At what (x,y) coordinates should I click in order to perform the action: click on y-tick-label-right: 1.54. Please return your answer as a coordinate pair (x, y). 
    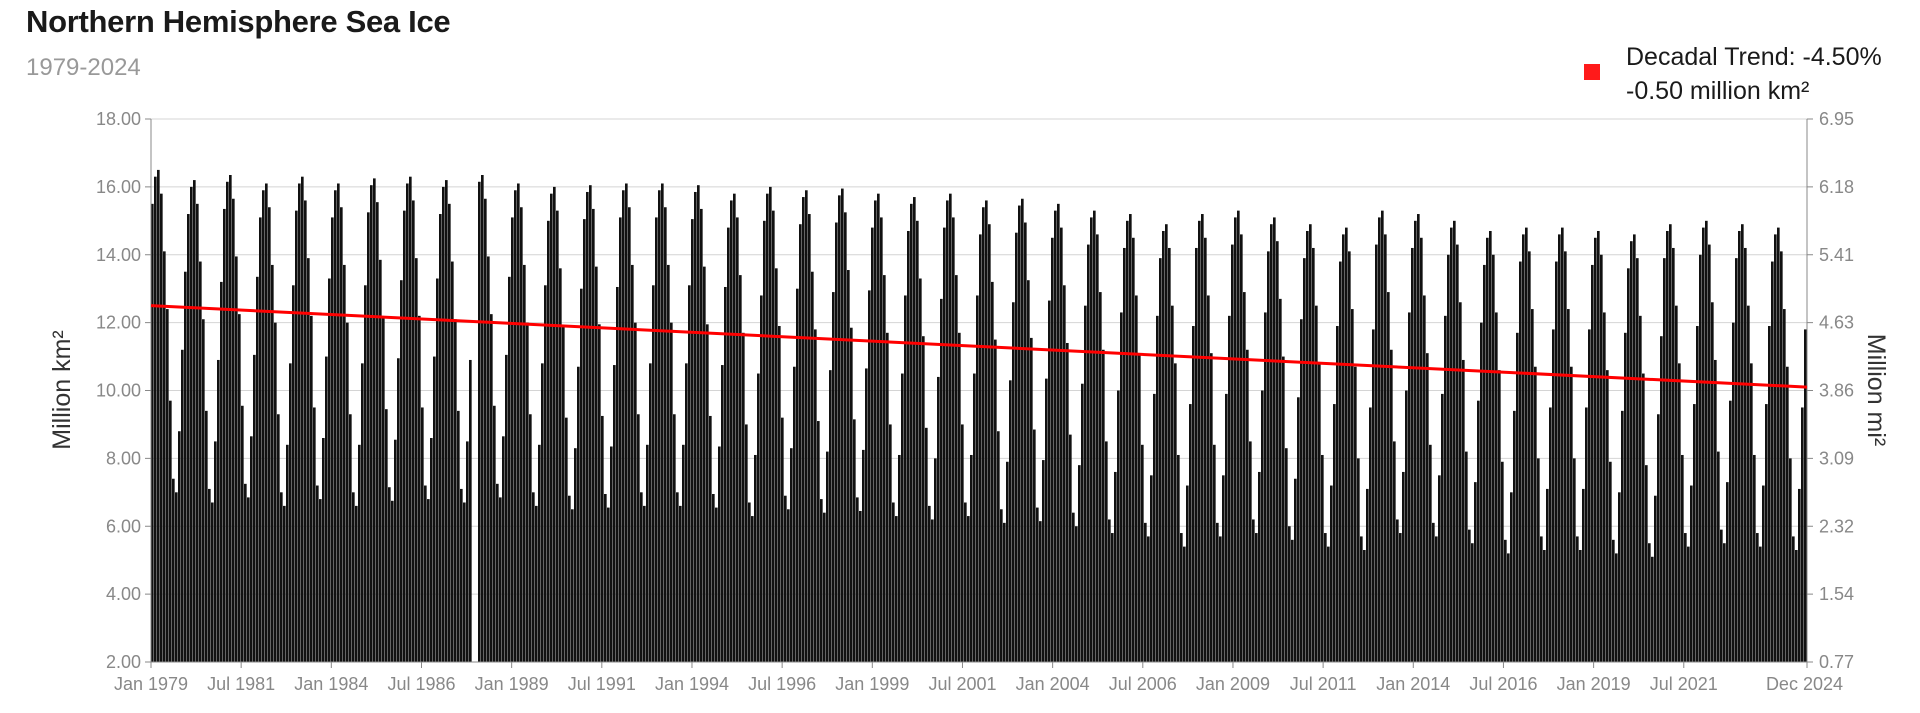
    Looking at the image, I should click on (1836, 594).